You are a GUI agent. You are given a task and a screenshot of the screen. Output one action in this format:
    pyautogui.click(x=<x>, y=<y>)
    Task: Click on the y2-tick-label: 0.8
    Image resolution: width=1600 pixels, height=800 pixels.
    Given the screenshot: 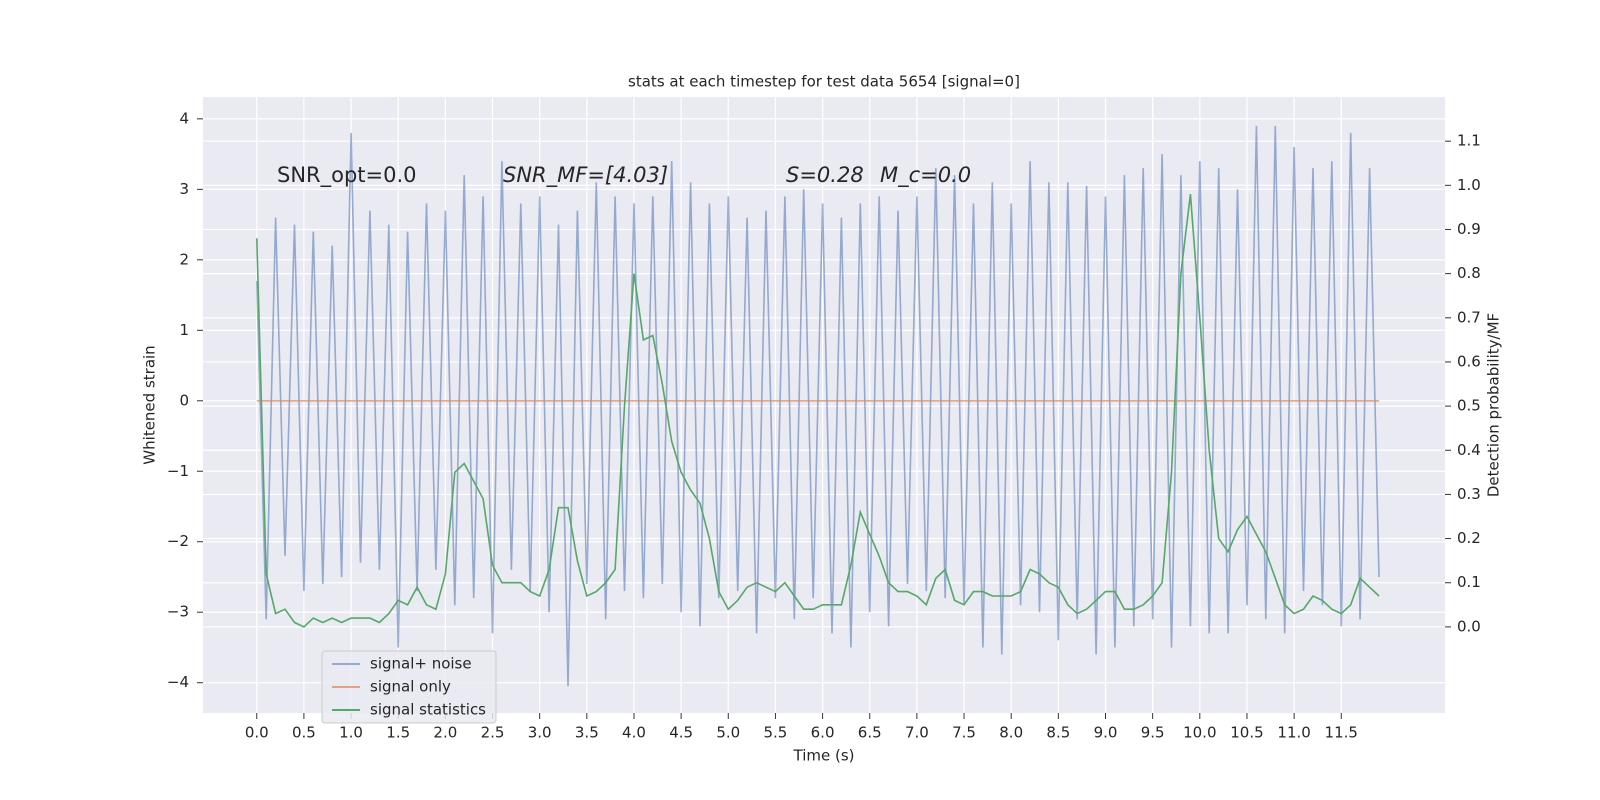 What is the action you would take?
    pyautogui.click(x=1469, y=273)
    